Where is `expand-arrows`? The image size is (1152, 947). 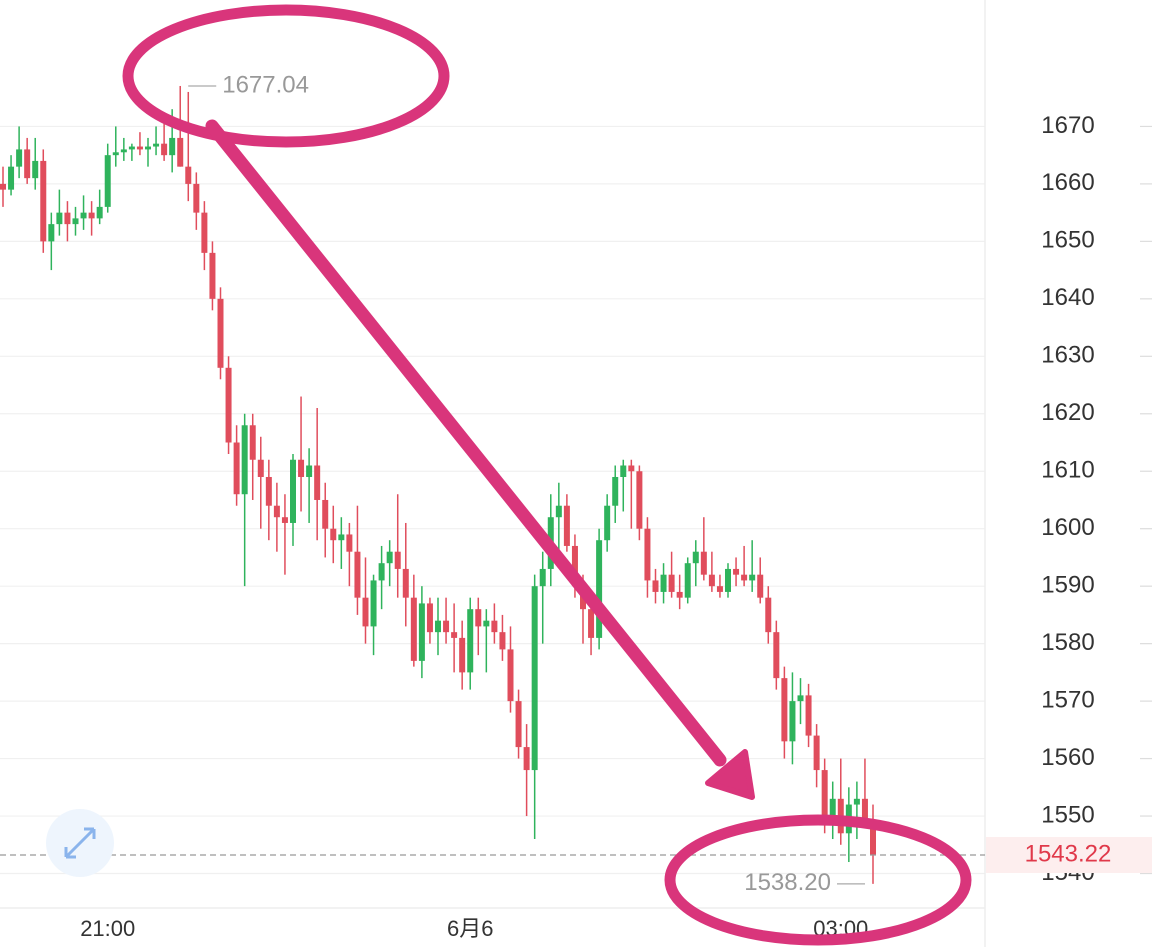
expand-arrows is located at coordinates (80, 843).